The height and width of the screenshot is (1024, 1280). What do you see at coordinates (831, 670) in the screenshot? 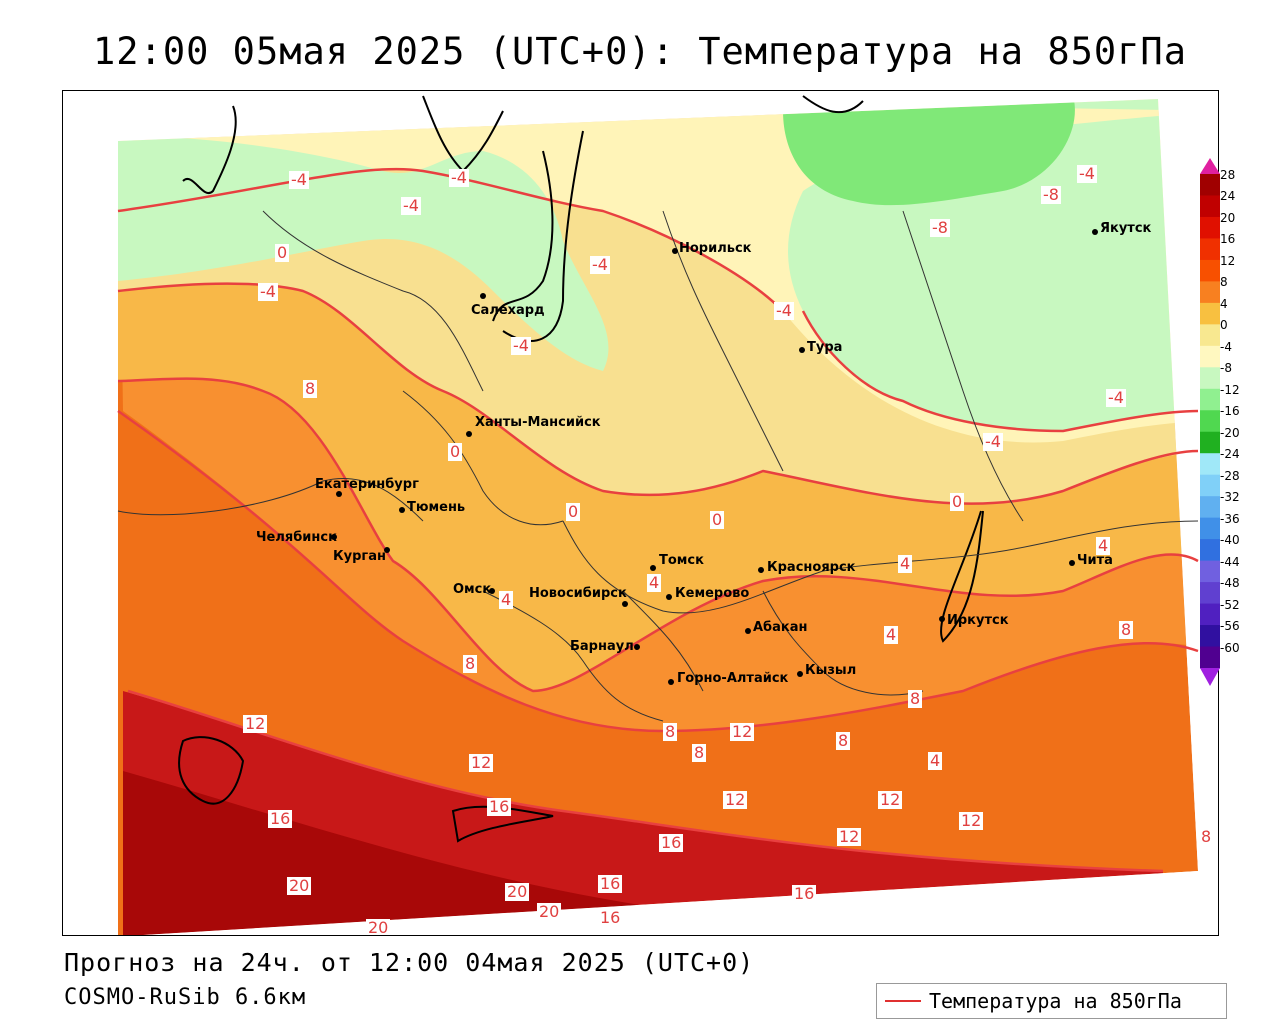
I see `city-label-kyzyl: Кызыл` at bounding box center [831, 670].